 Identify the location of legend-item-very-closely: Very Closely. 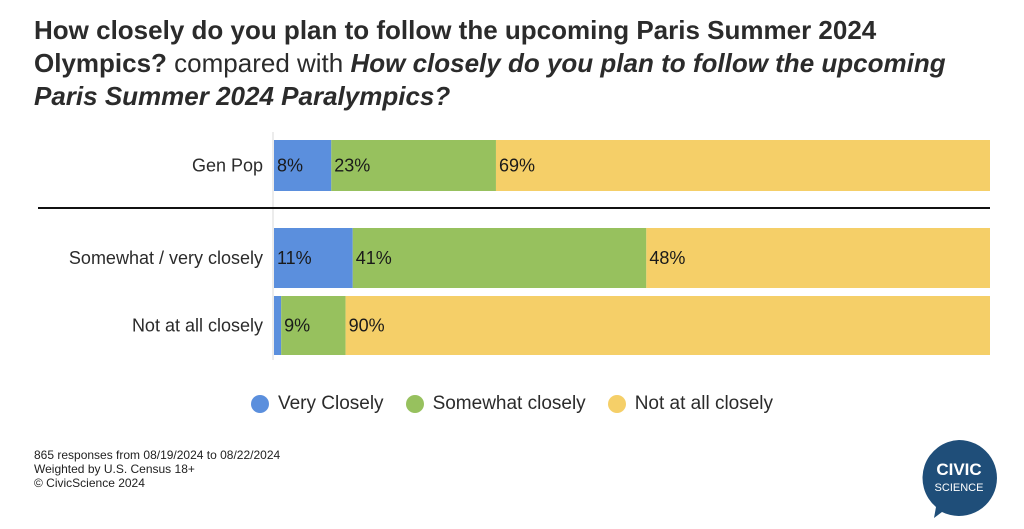
(317, 404).